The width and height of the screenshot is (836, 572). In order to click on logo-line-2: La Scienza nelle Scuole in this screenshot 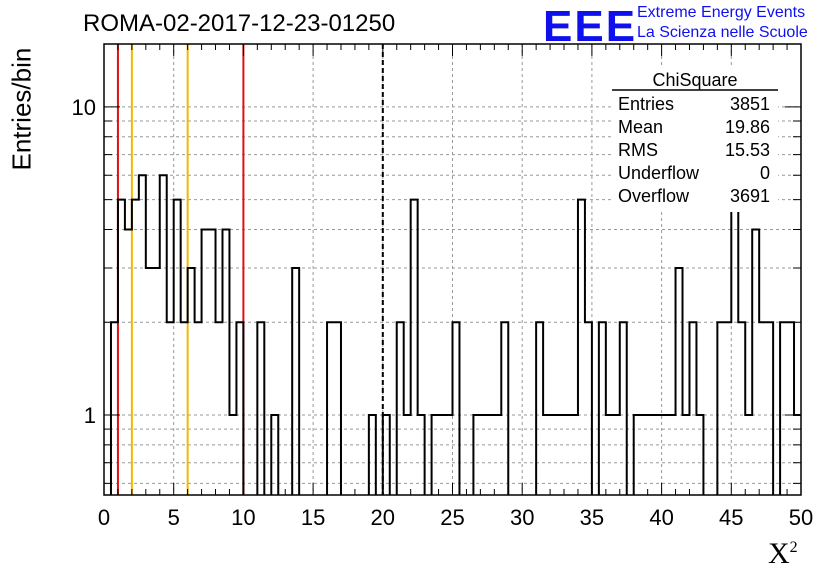, I will do `click(722, 32)`.